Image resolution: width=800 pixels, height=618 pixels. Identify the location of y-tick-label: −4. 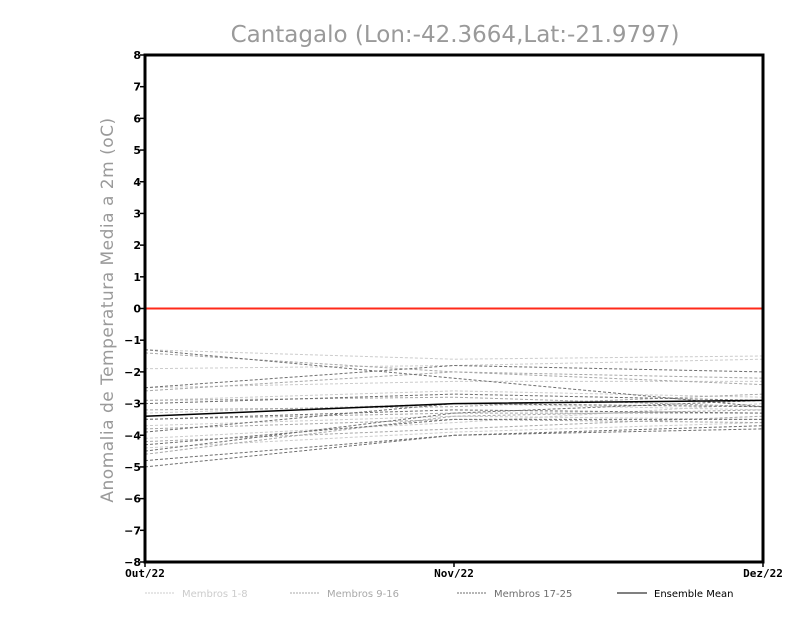
(132, 435).